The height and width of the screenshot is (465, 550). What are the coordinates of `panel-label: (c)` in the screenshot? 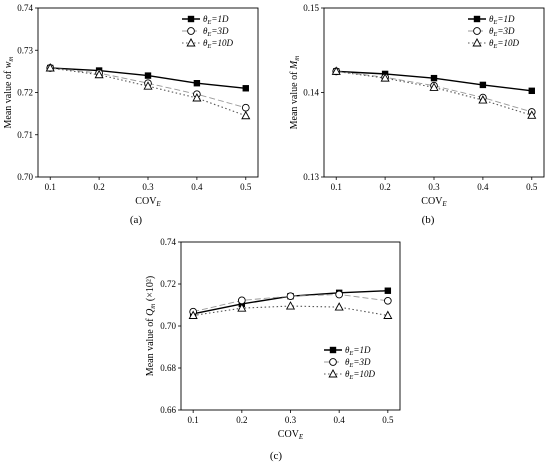 It's located at (276, 456).